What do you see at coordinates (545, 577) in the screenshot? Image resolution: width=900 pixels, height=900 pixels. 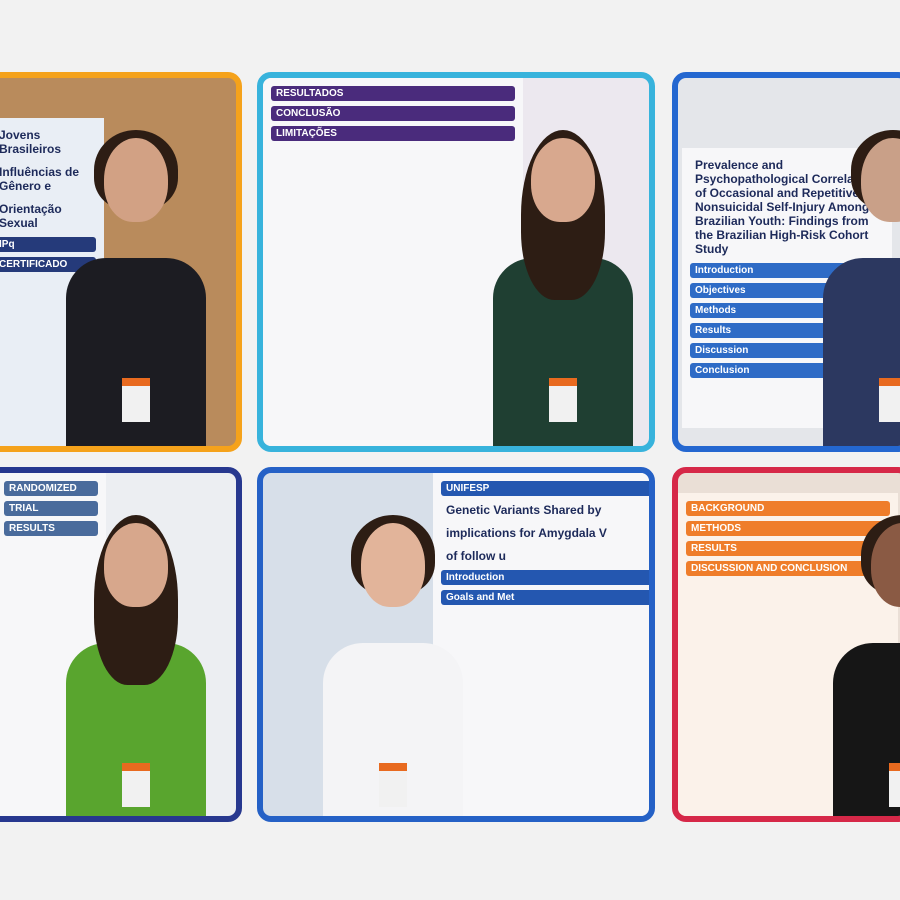 I see `poster-text: Introduction` at bounding box center [545, 577].